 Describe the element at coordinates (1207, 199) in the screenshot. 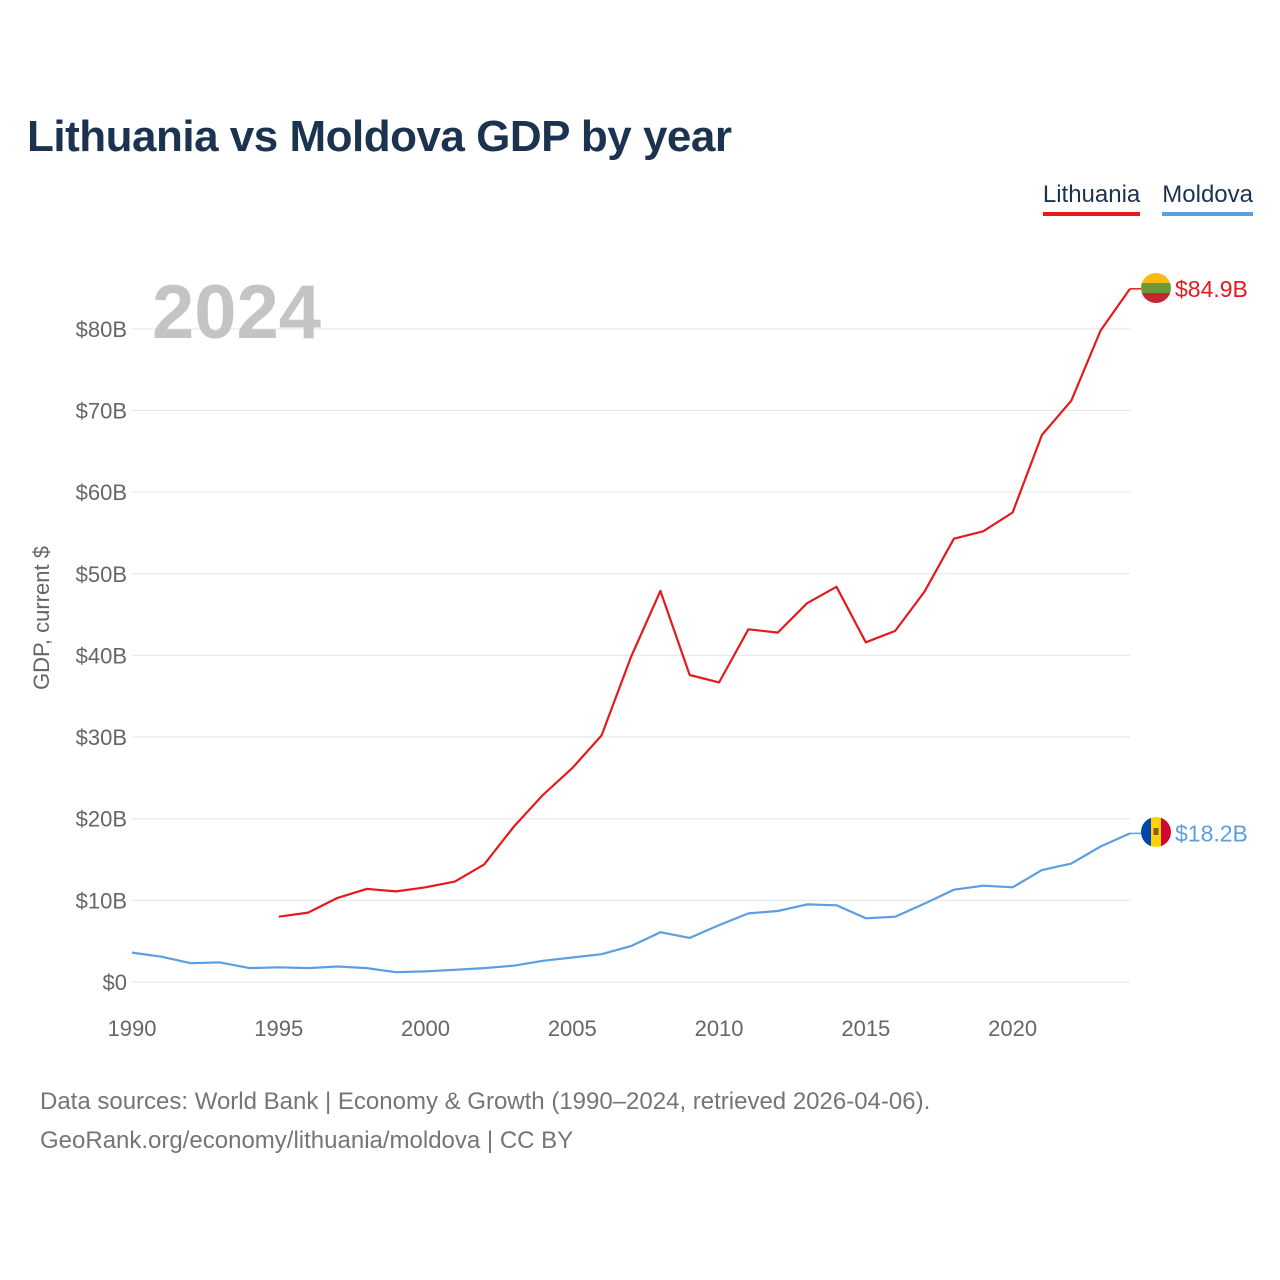

I see `legend-item-moldova: Moldova` at that location.